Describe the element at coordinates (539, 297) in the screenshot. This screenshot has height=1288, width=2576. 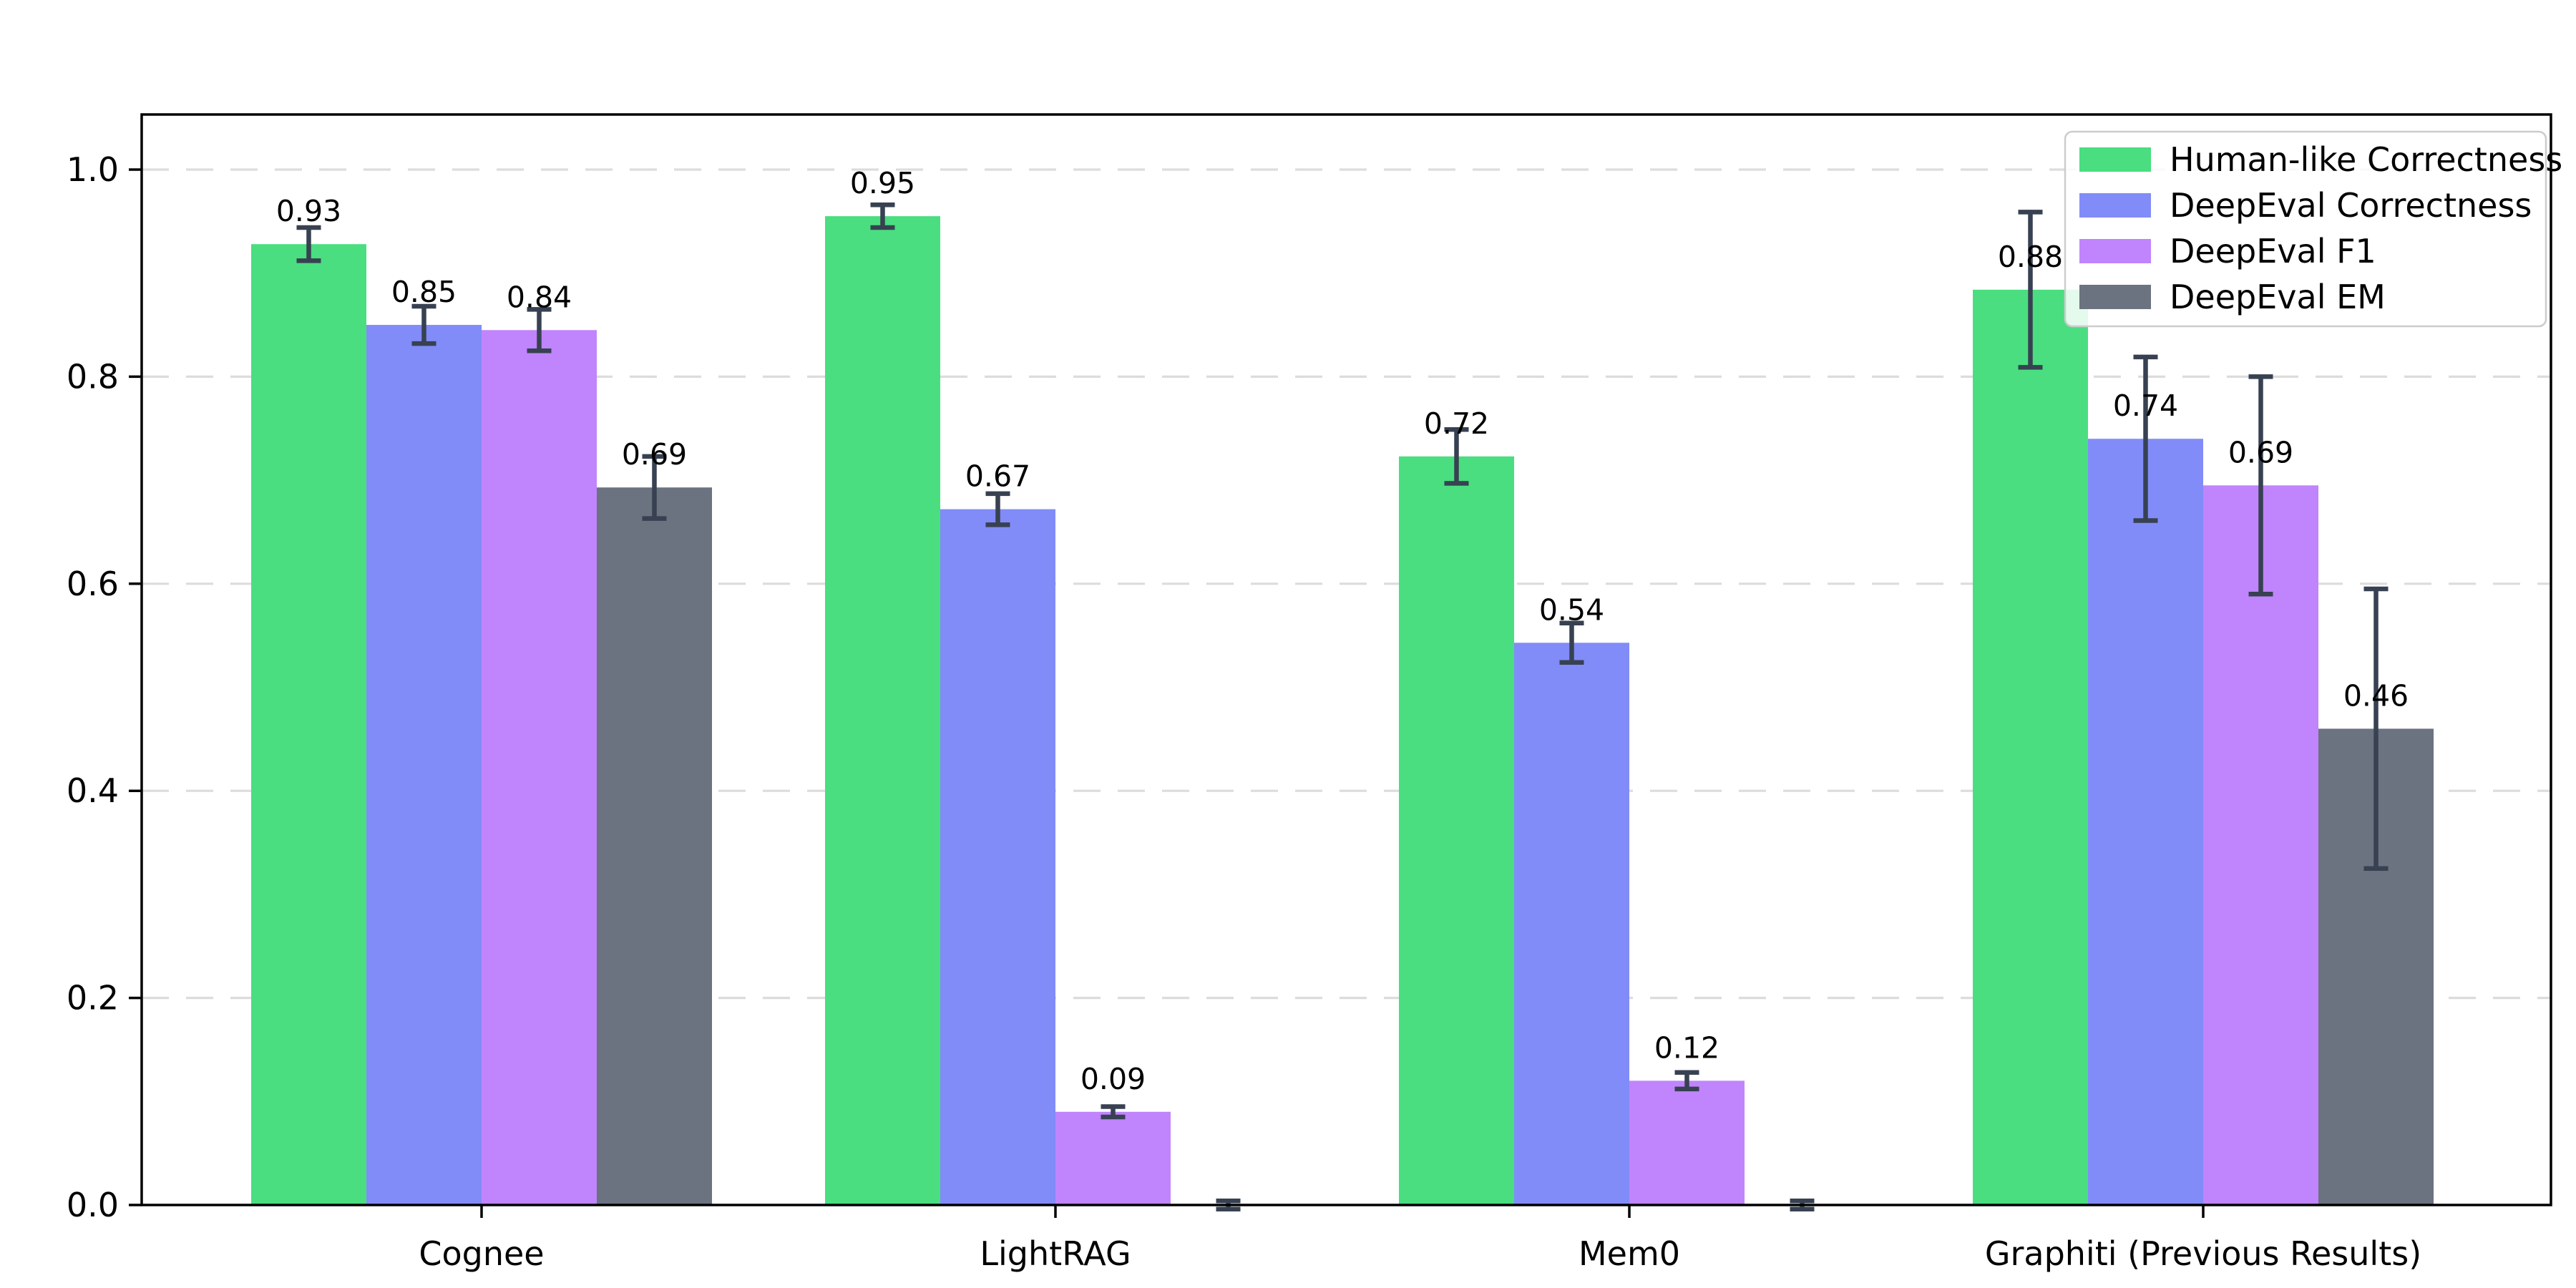
I see `bar-value-label: 0.84` at that location.